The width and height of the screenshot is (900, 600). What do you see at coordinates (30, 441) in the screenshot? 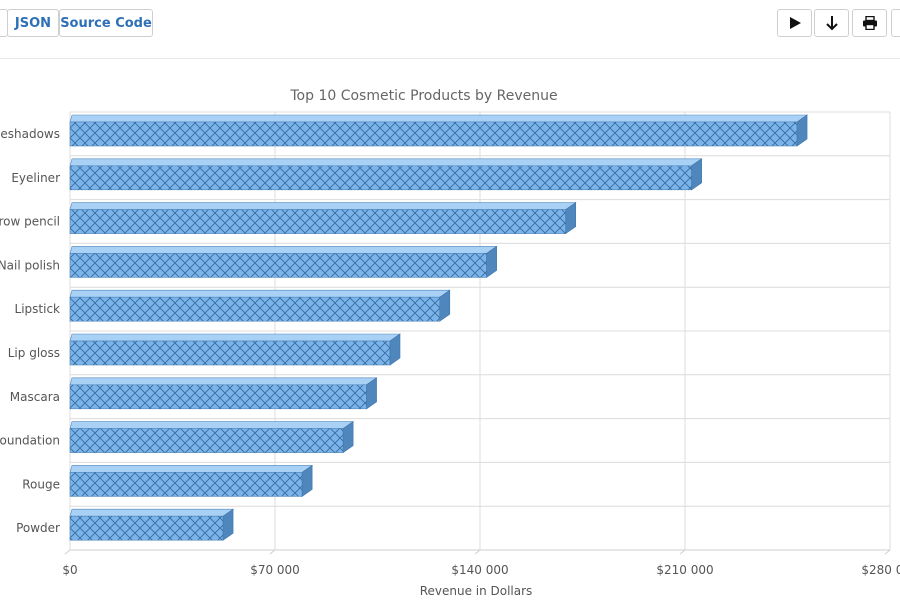
I see `category-label: Foundation` at bounding box center [30, 441].